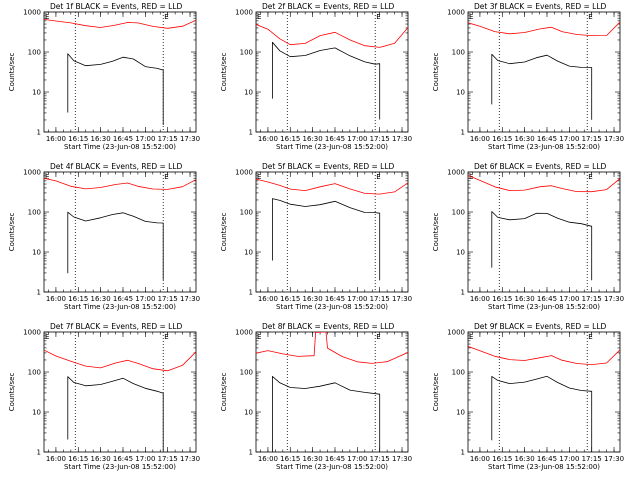 The height and width of the screenshot is (480, 640). Describe the element at coordinates (328, 326) in the screenshot. I see `panel-title: Det 8f BLACK = Events, RED = LLD` at that location.